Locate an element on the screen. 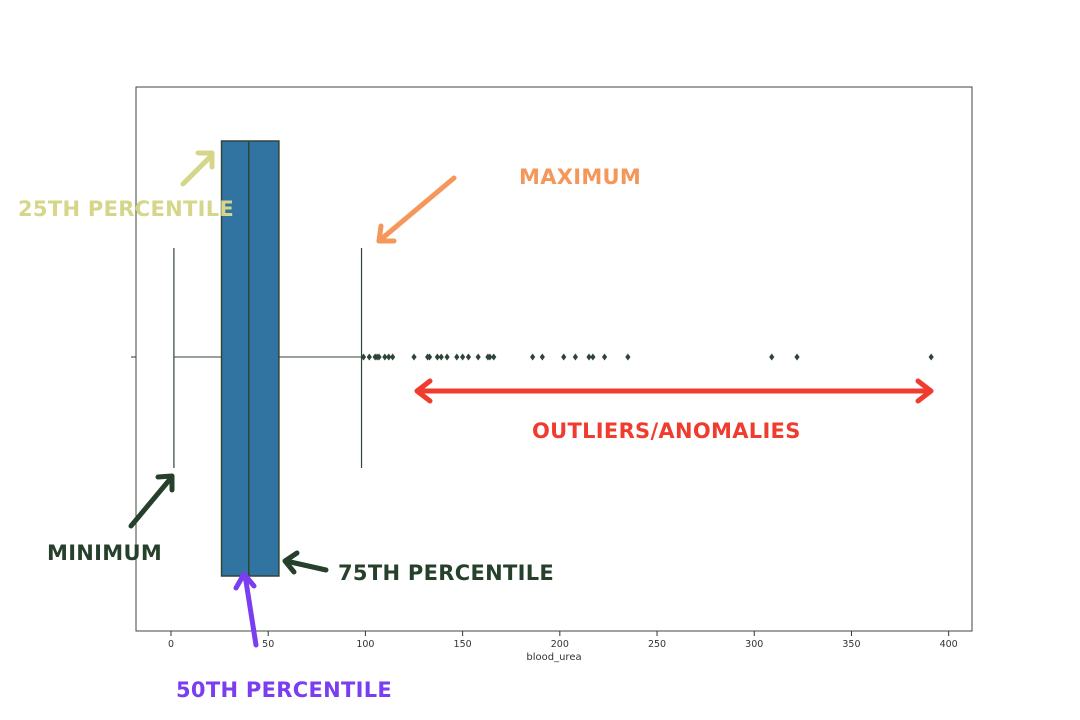 The height and width of the screenshot is (720, 1080). x-tick-label: 0 is located at coordinates (171, 644).